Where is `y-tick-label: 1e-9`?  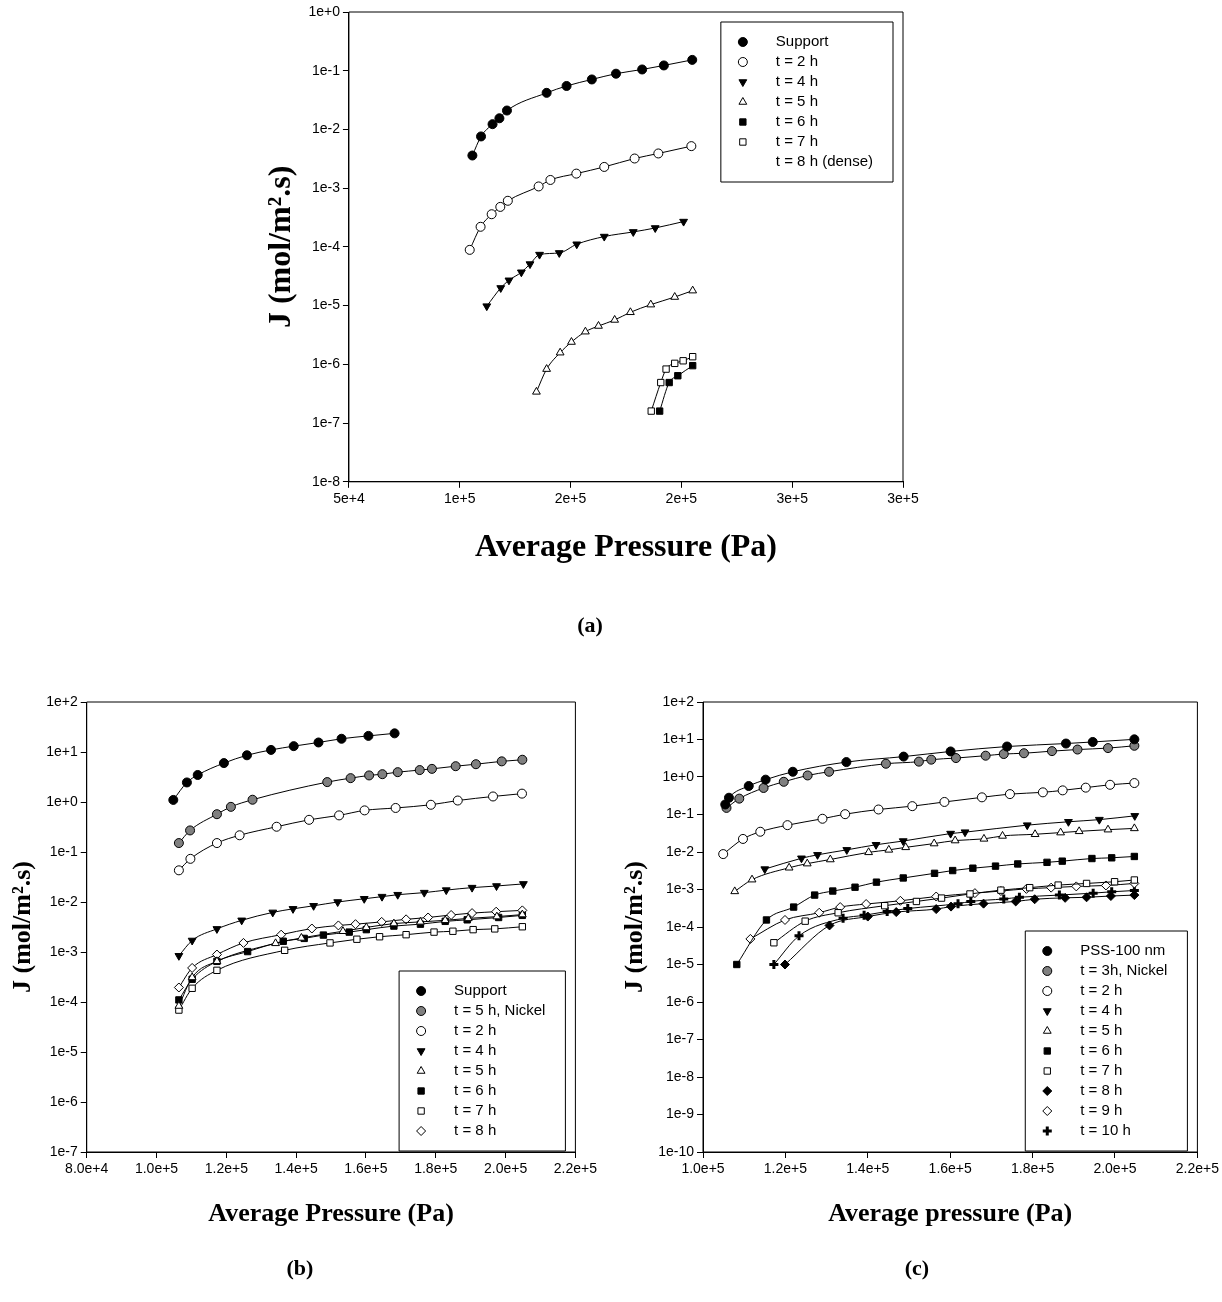
y-tick-label: 1e-9 is located at coordinates (680, 1113).